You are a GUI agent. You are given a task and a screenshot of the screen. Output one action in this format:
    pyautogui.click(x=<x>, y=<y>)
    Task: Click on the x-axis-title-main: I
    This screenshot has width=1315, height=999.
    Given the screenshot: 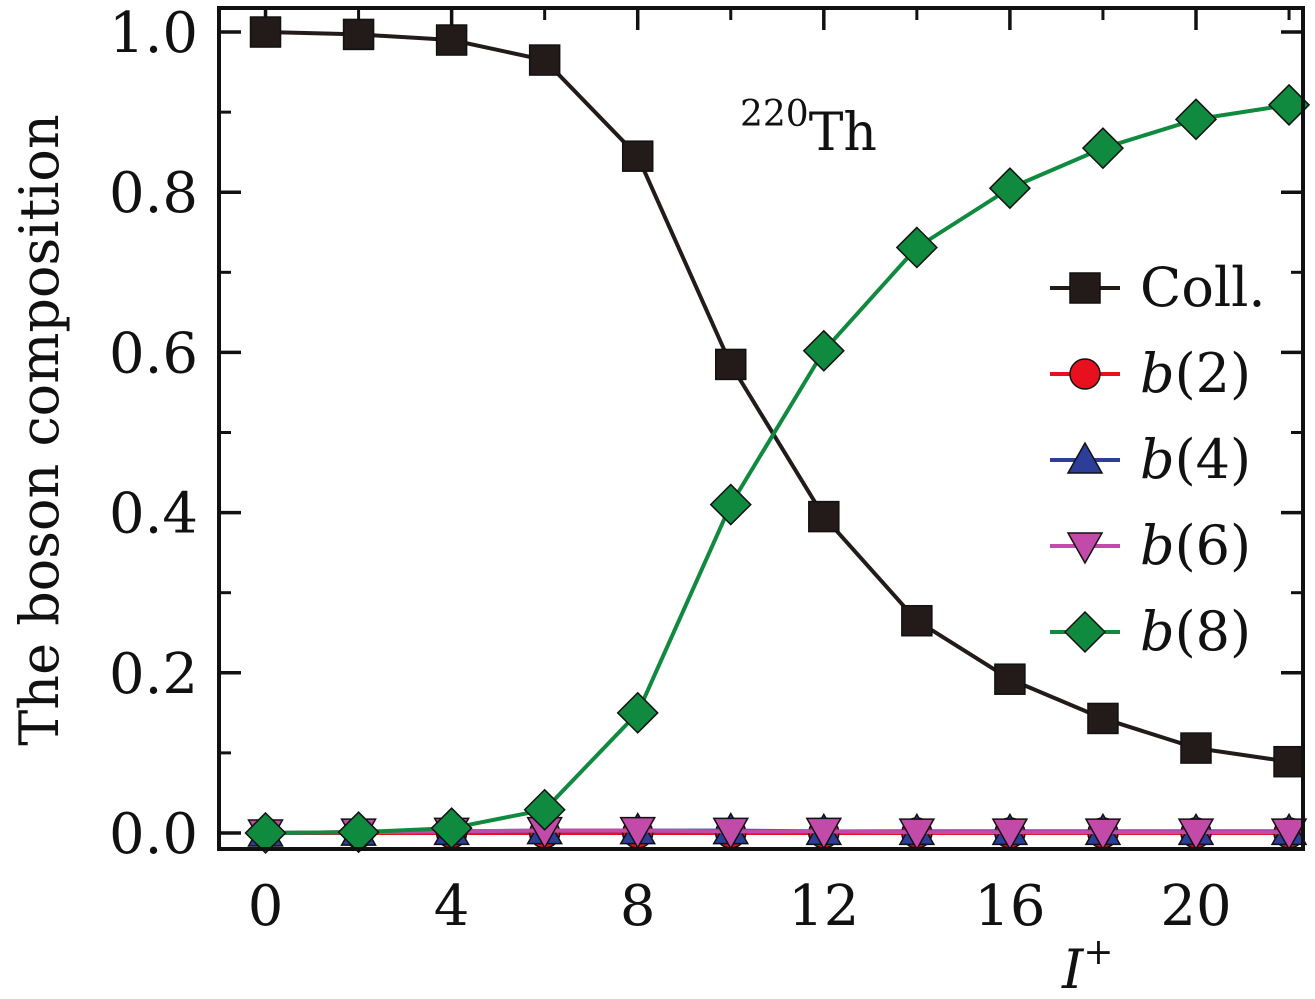 What is the action you would take?
    pyautogui.click(x=1073, y=968)
    